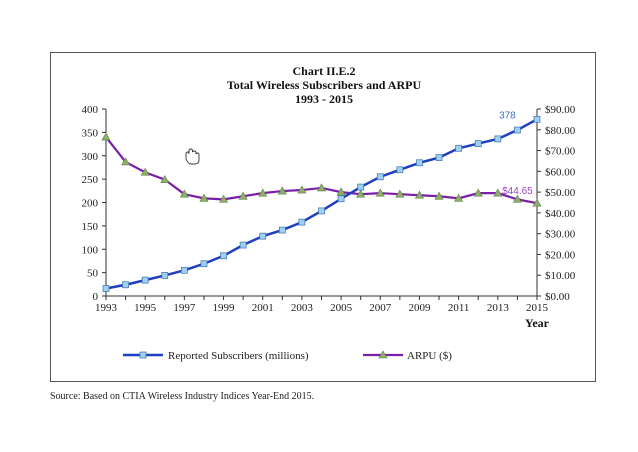  I want to click on x-tick-label: 1995, so click(145, 308).